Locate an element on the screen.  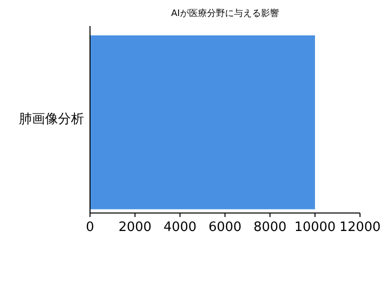
x-tick-label: 12000 is located at coordinates (360, 227).